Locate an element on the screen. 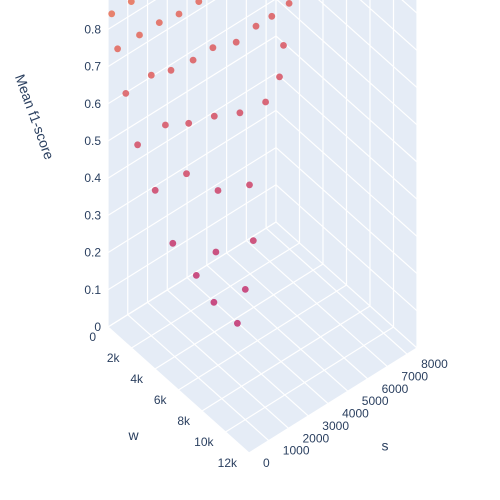  x-tick-label: 7000 is located at coordinates (414, 377).